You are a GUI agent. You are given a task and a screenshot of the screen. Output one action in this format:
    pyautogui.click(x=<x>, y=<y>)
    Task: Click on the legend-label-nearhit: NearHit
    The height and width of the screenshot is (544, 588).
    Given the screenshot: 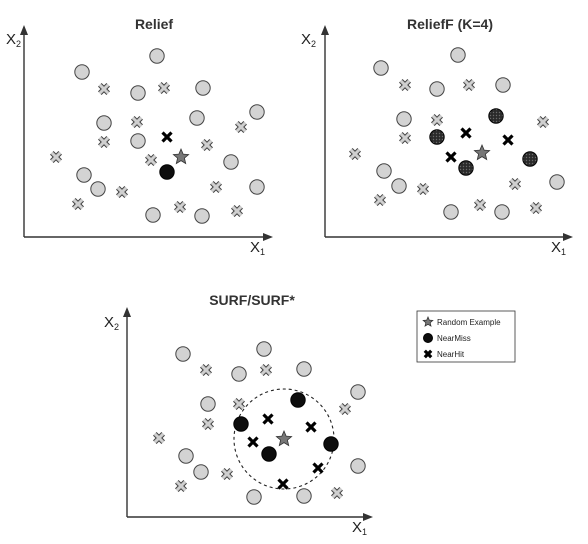 What is the action you would take?
    pyautogui.click(x=451, y=354)
    